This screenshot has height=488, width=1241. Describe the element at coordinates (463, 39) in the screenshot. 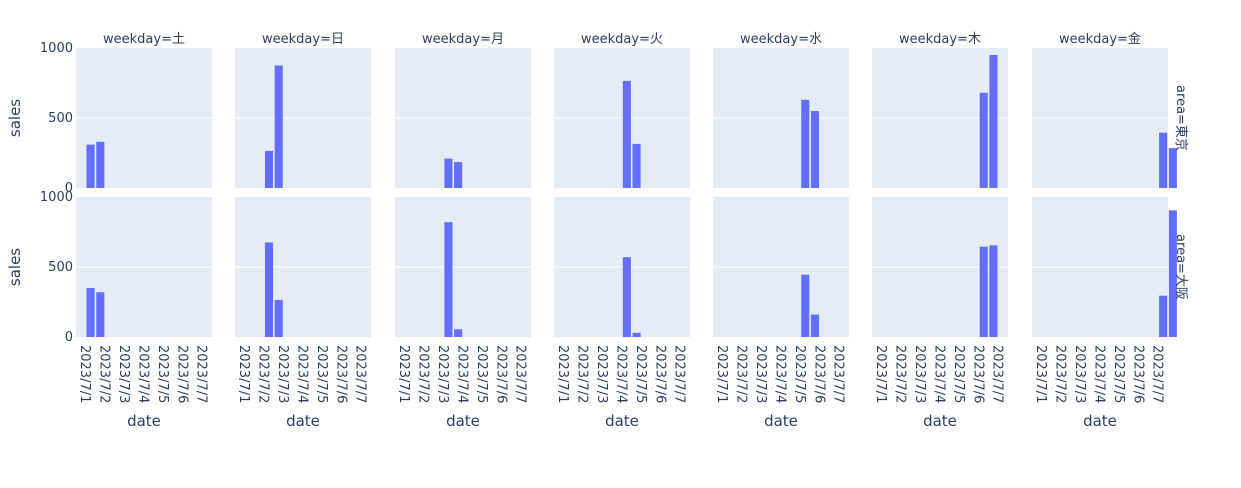

I see `column-facet-title: weekday=月` at that location.